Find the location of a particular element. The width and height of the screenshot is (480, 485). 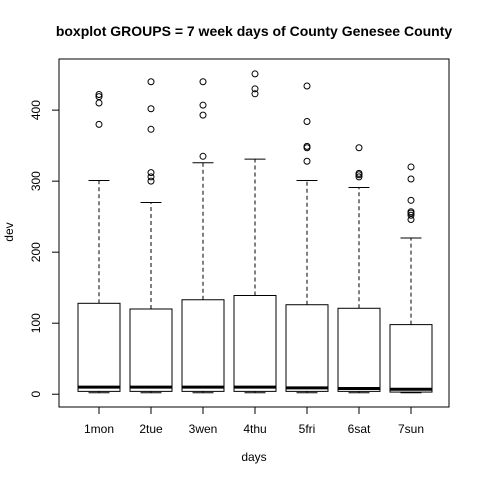

x-axis-label: days is located at coordinates (253, 457).